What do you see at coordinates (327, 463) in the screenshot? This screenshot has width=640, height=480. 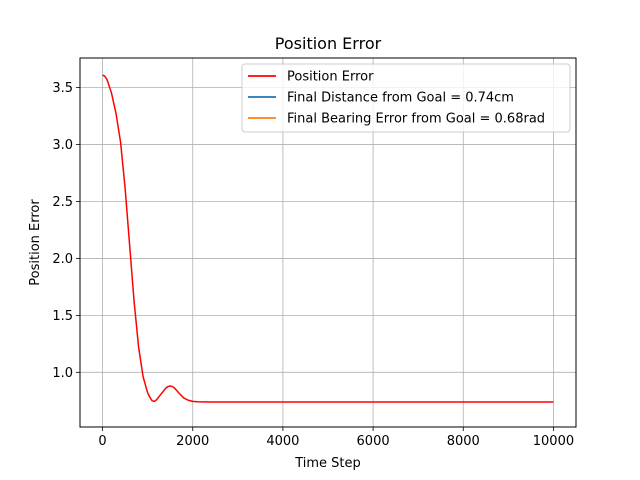 I see `x-axis-label: Time Step` at bounding box center [327, 463].